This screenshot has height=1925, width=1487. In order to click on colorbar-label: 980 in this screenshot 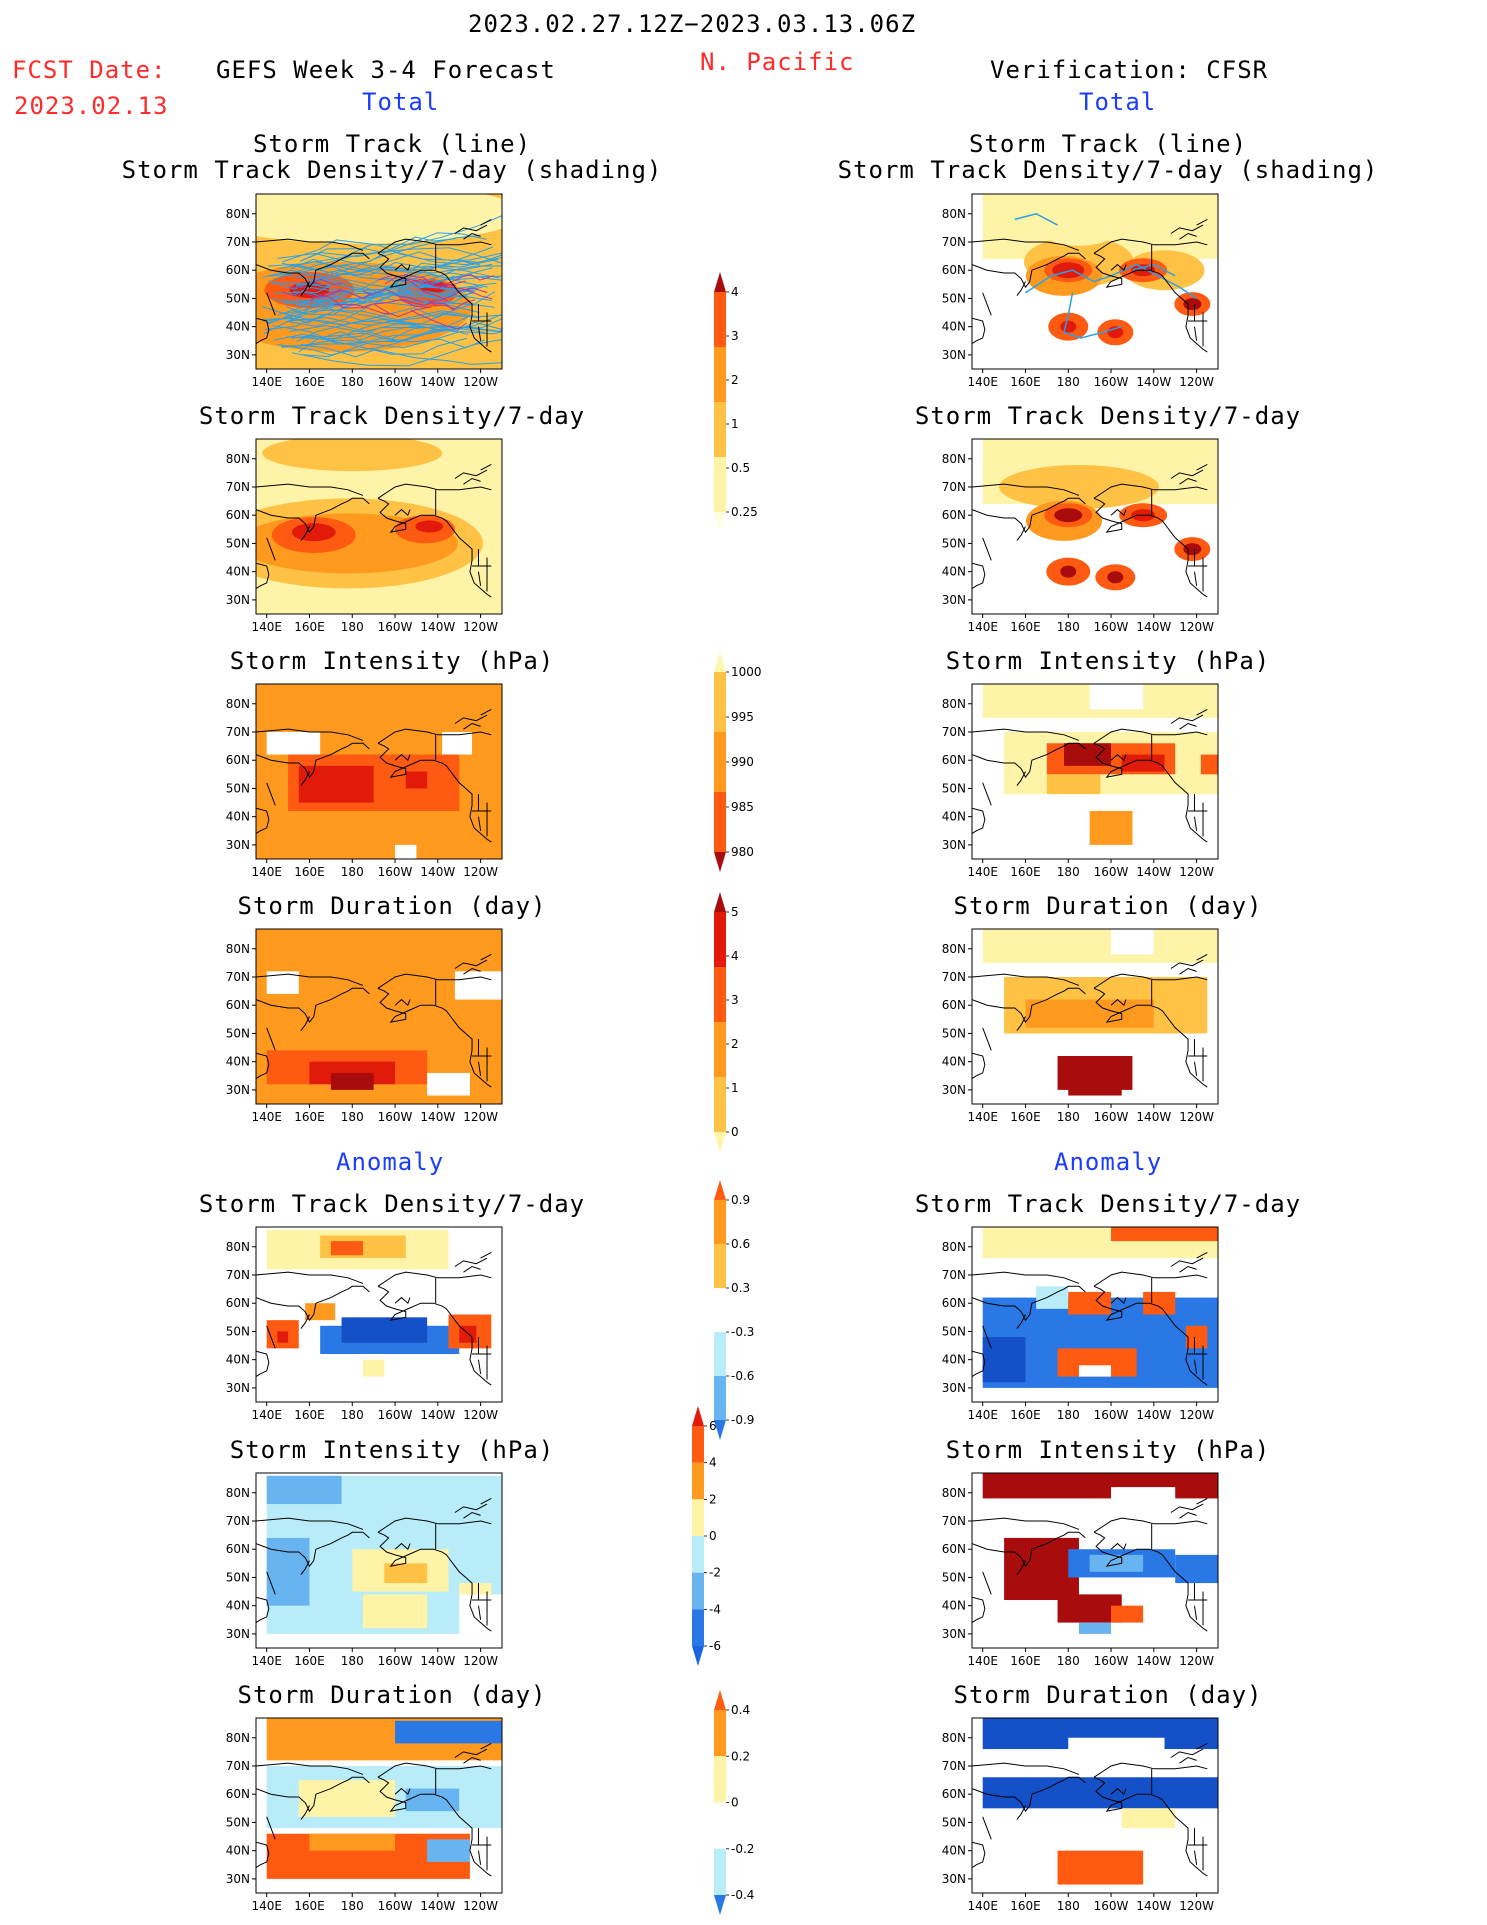, I will do `click(742, 852)`.